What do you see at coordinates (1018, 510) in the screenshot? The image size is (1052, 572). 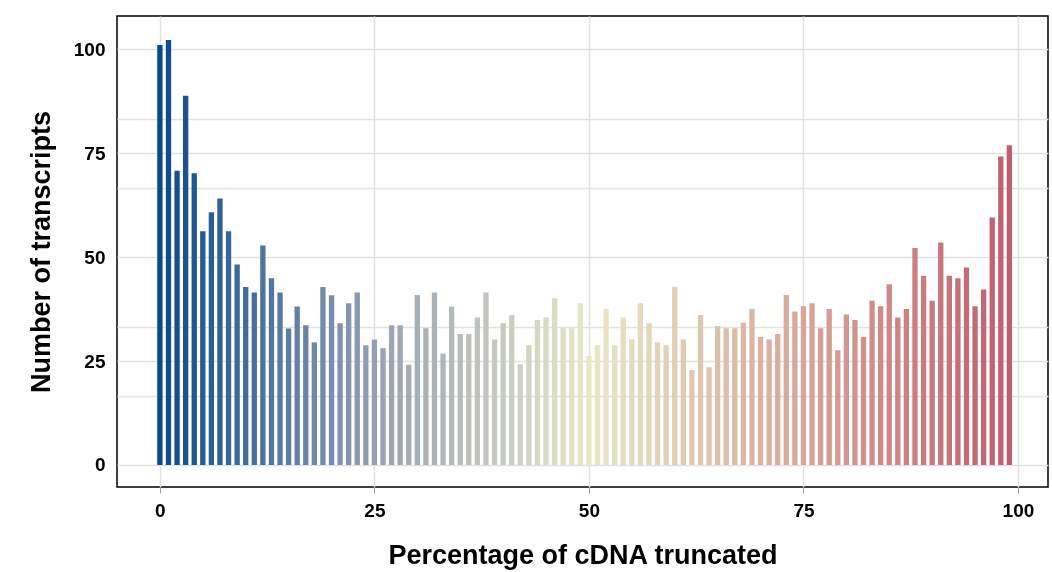 I see `x-tick-label: 100` at bounding box center [1018, 510].